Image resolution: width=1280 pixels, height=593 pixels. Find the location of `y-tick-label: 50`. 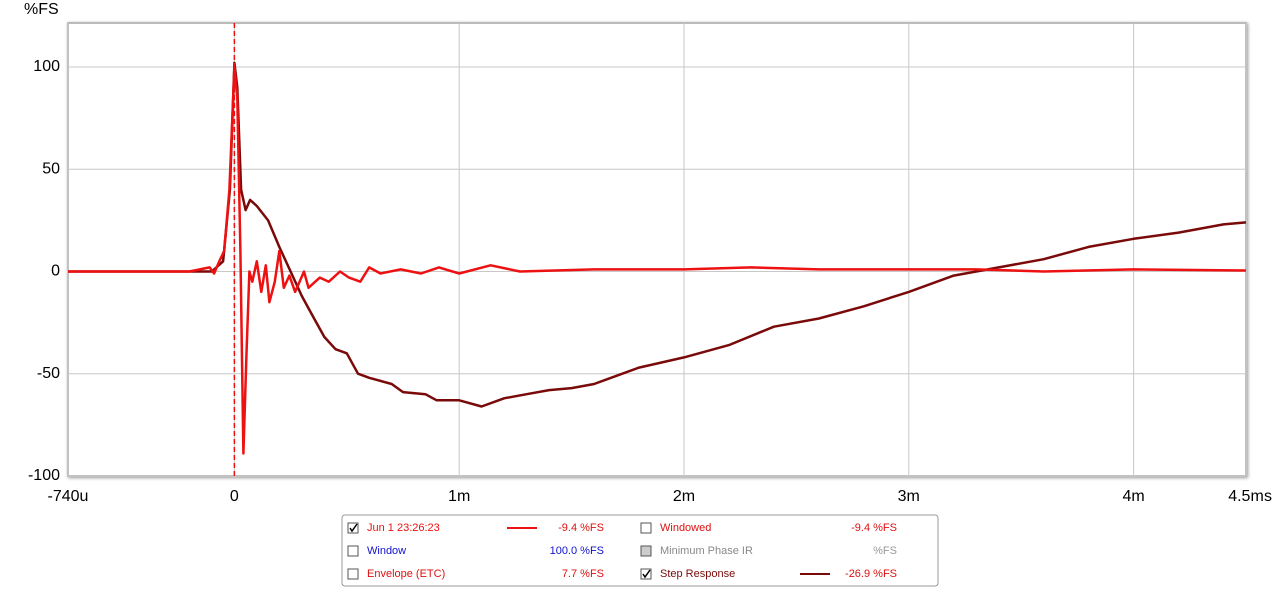

y-tick-label: 50 is located at coordinates (51, 168).